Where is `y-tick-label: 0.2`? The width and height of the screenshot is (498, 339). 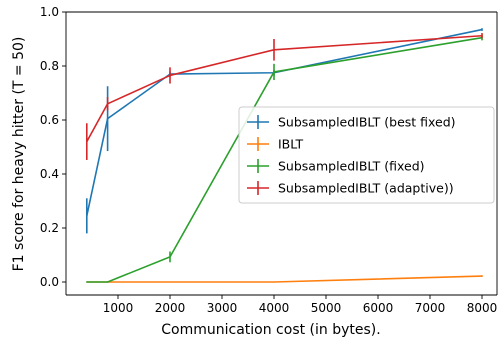
y-tick-label: 0.2 is located at coordinates (49, 228).